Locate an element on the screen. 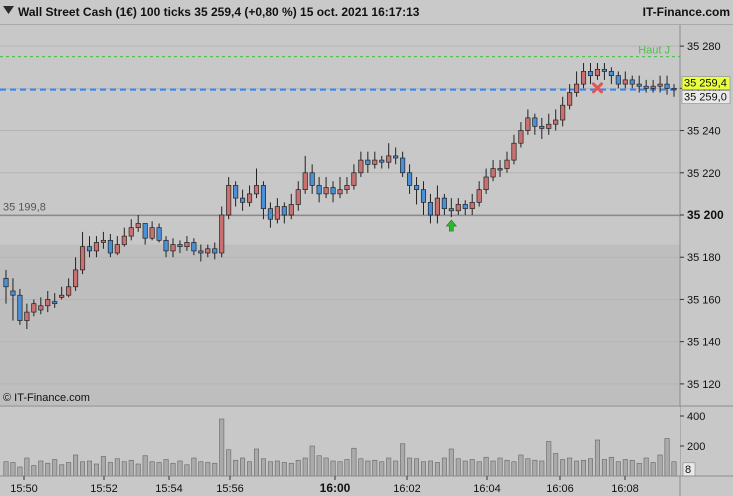 Image resolution: width=733 pixels, height=496 pixels. x-tick-label: 16:00 is located at coordinates (335, 488).